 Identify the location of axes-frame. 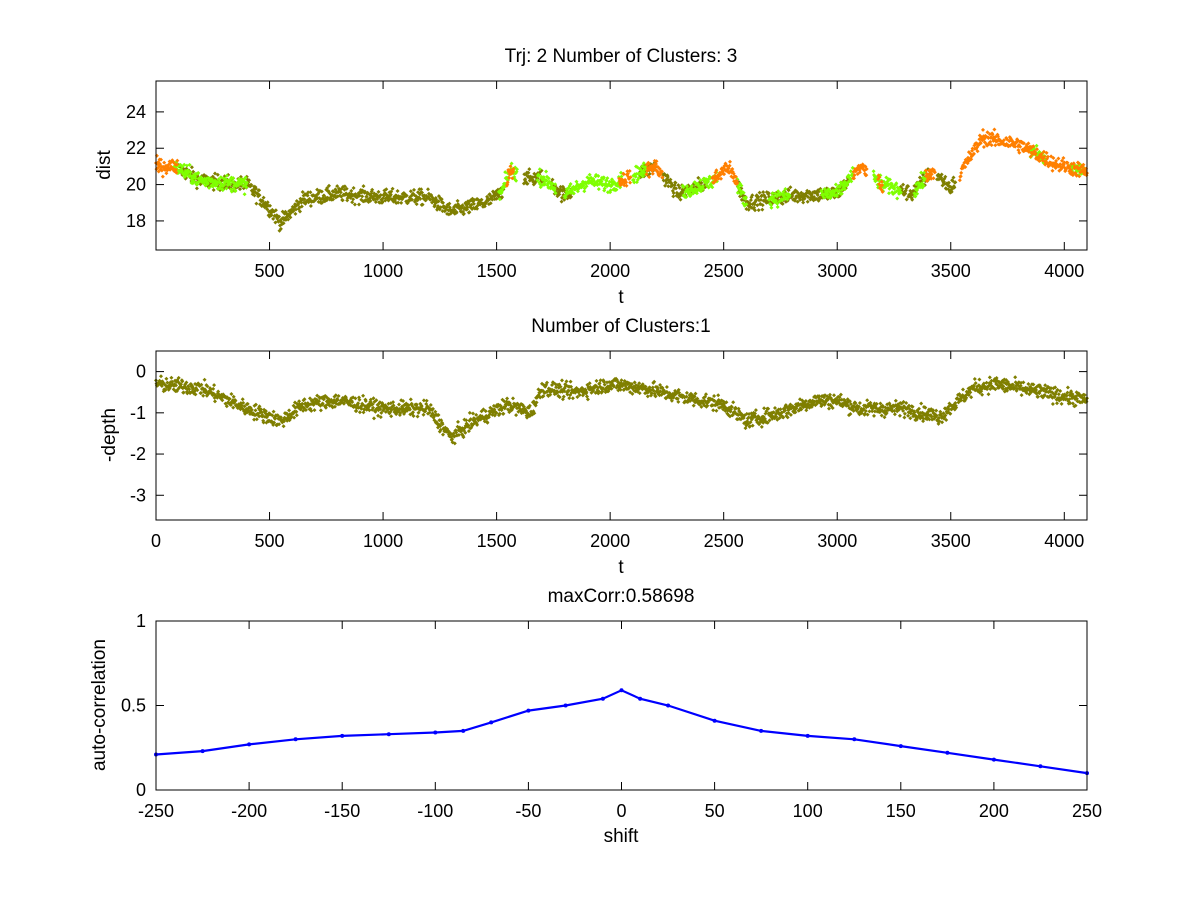
(621, 165).